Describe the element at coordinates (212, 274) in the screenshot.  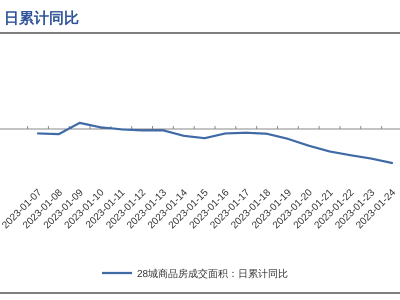
I see `legend-label: 28城商品房成交面积：日累计同比` at that location.